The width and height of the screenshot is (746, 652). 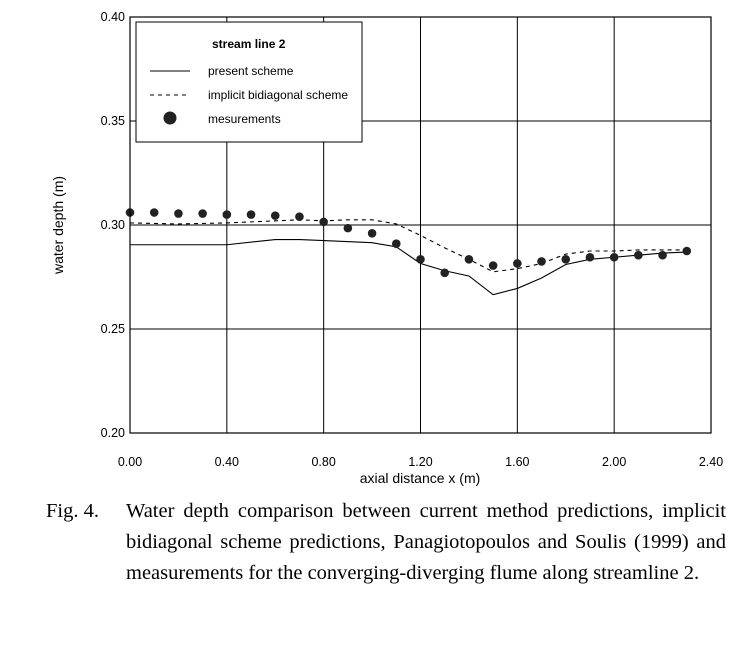 I want to click on x-tick-label: 0.40, so click(x=227, y=462).